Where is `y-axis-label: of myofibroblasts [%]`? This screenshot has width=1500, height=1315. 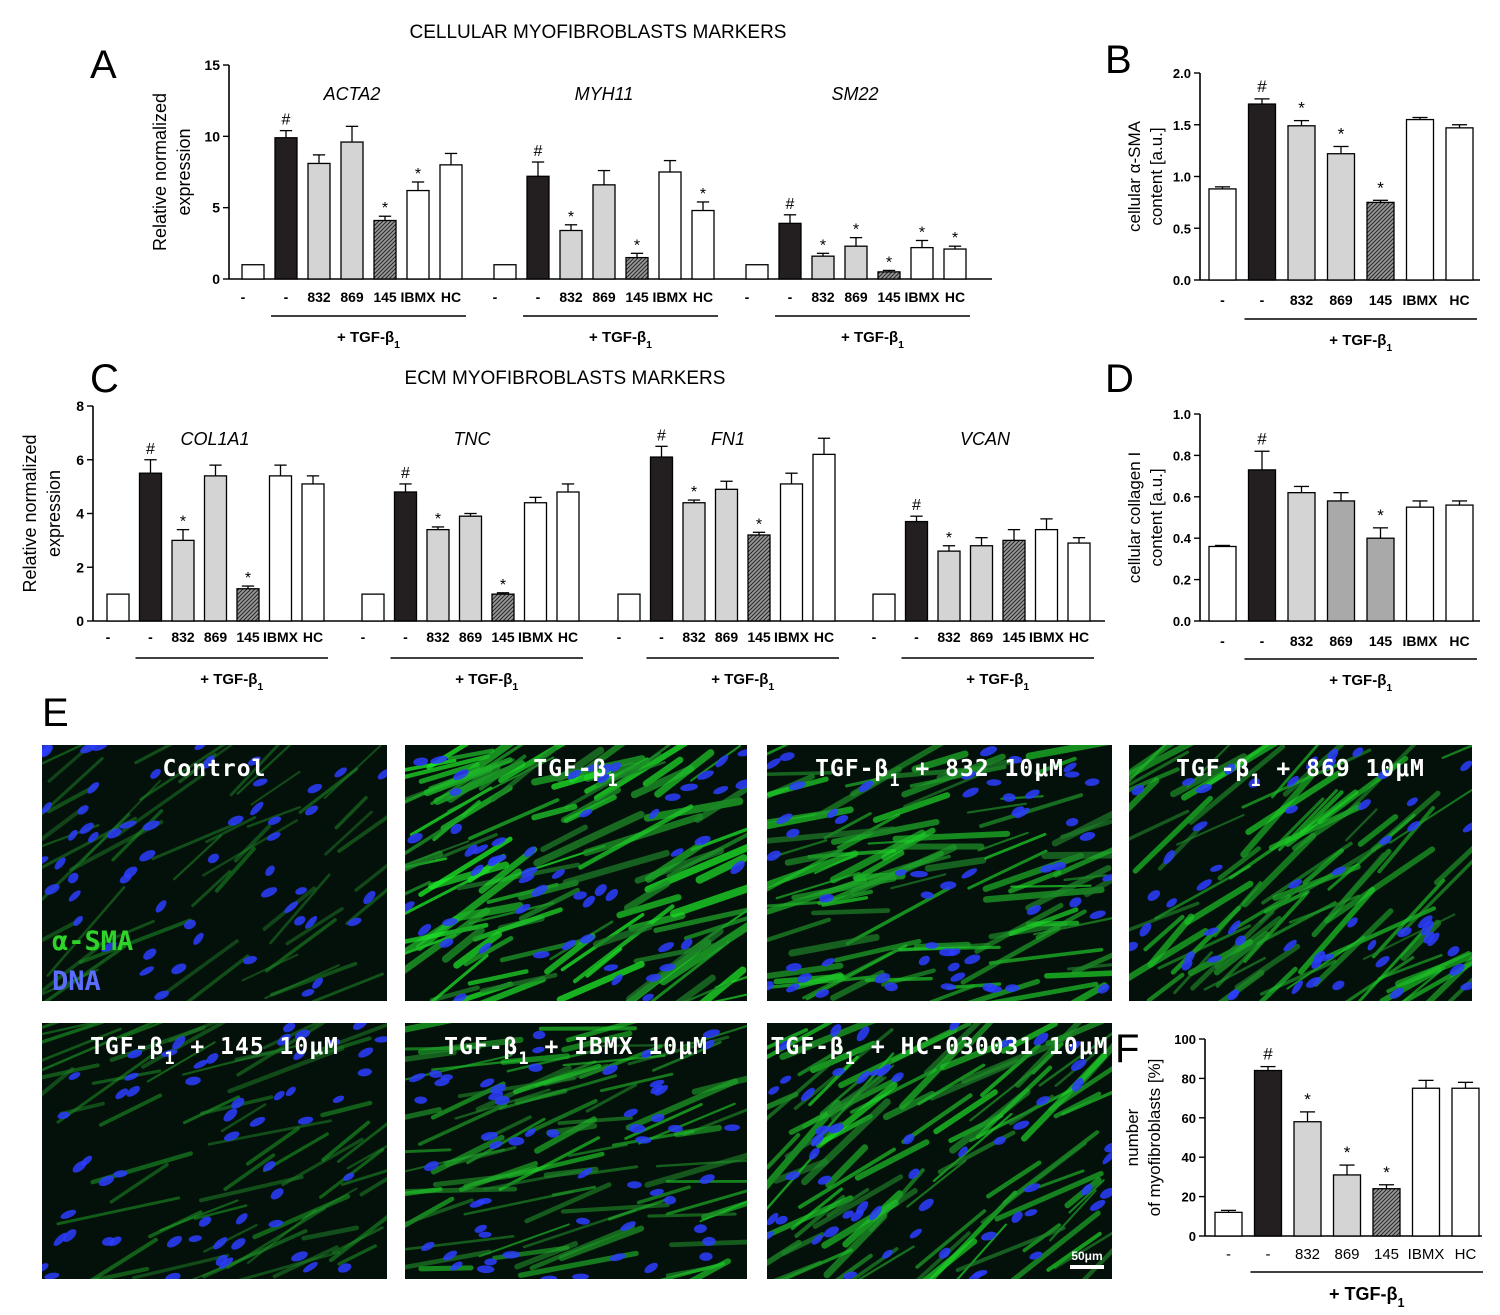
y-axis-label: of myofibroblasts [%] is located at coordinates (1154, 1138).